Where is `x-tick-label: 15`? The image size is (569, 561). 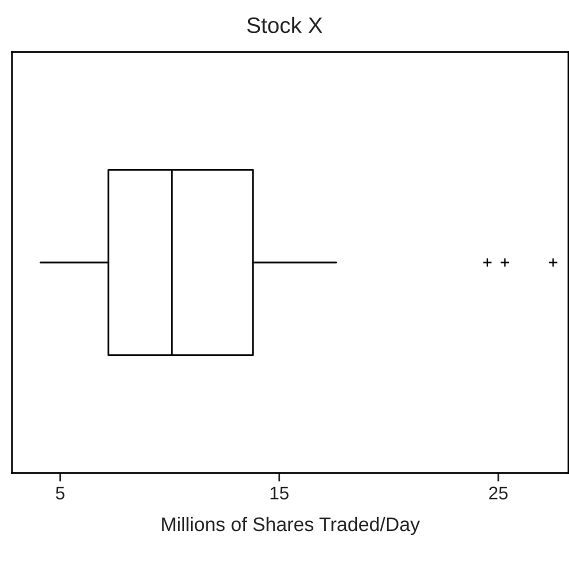 x-tick-label: 15 is located at coordinates (279, 493).